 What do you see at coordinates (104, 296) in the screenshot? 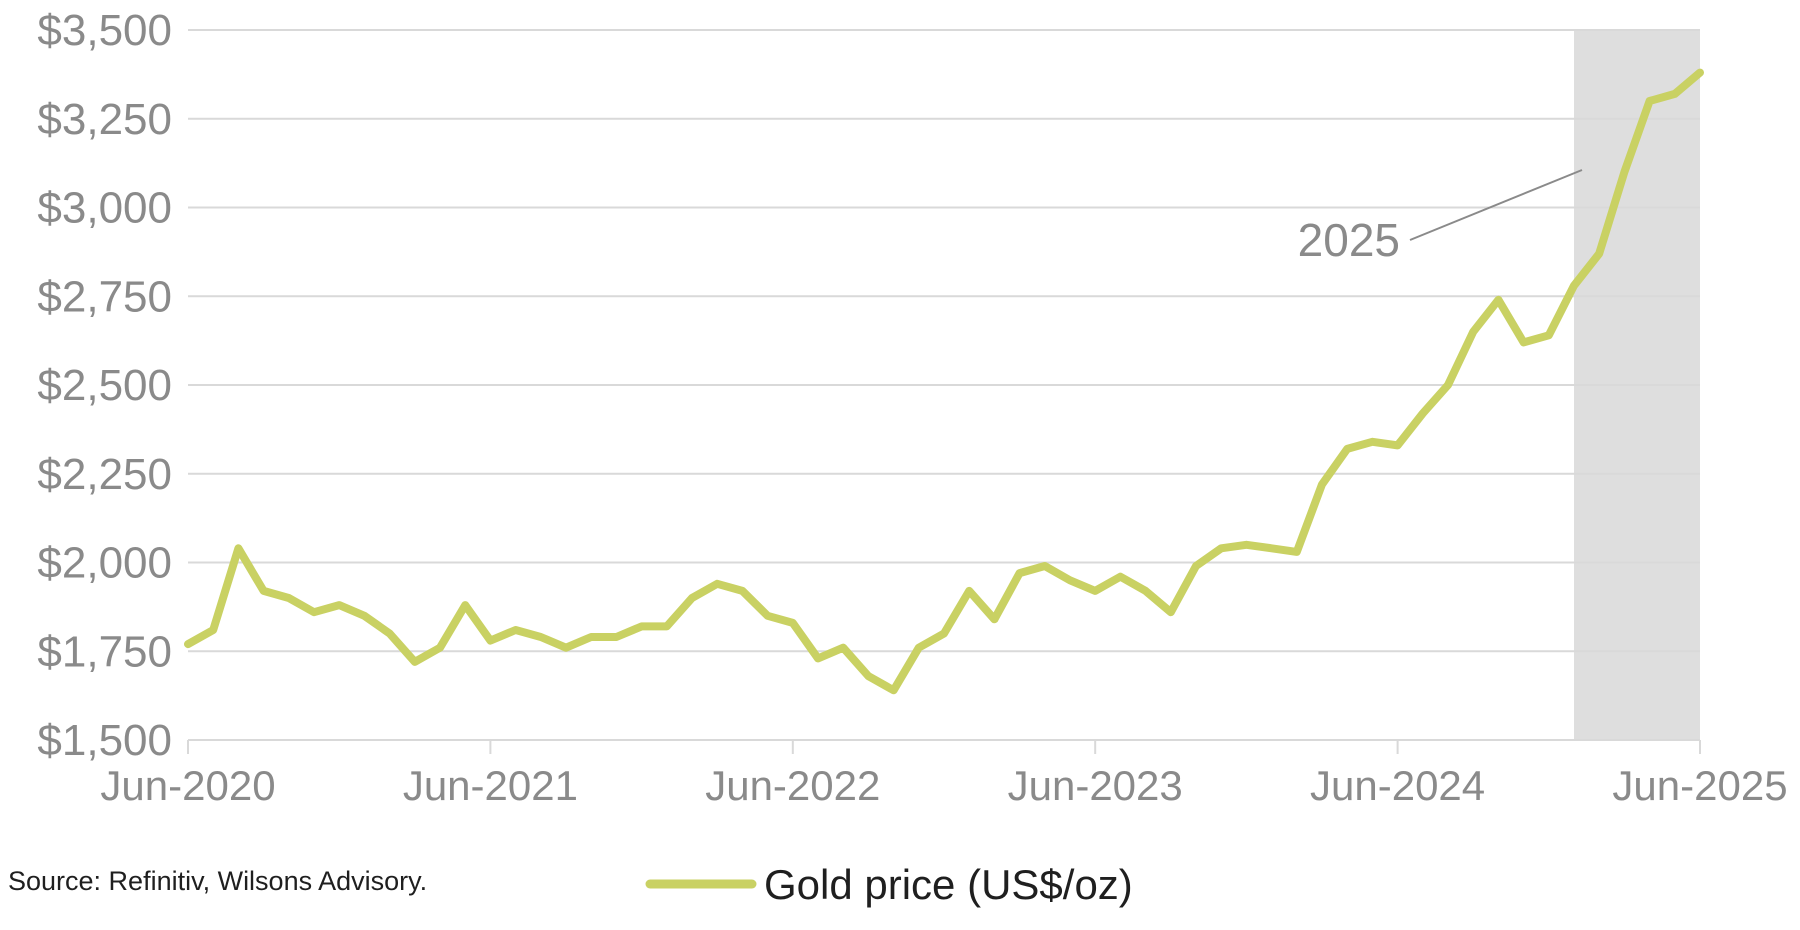
I see `y-tick-label: $2,750` at bounding box center [104, 296].